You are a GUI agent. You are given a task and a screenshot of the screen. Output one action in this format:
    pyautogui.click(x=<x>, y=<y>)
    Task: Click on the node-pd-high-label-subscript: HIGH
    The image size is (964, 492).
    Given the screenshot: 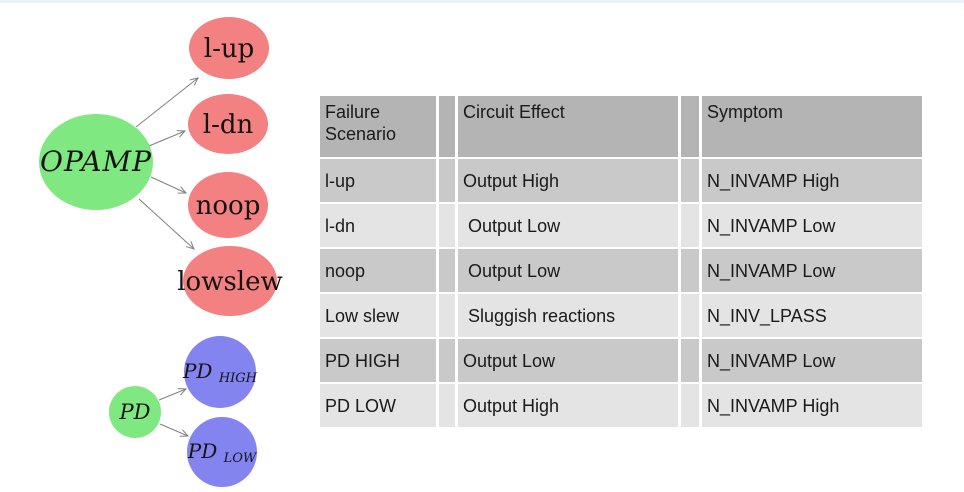 What is the action you would take?
    pyautogui.click(x=238, y=378)
    